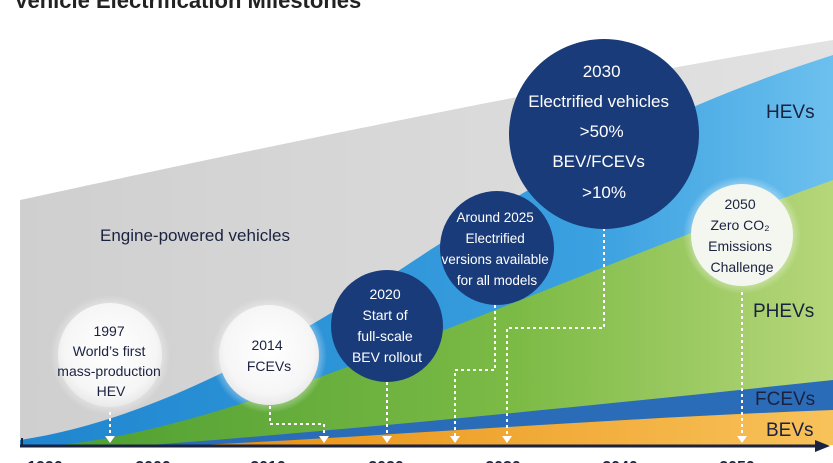 The image size is (833, 463). I want to click on label-bevs: BEVs, so click(790, 430).